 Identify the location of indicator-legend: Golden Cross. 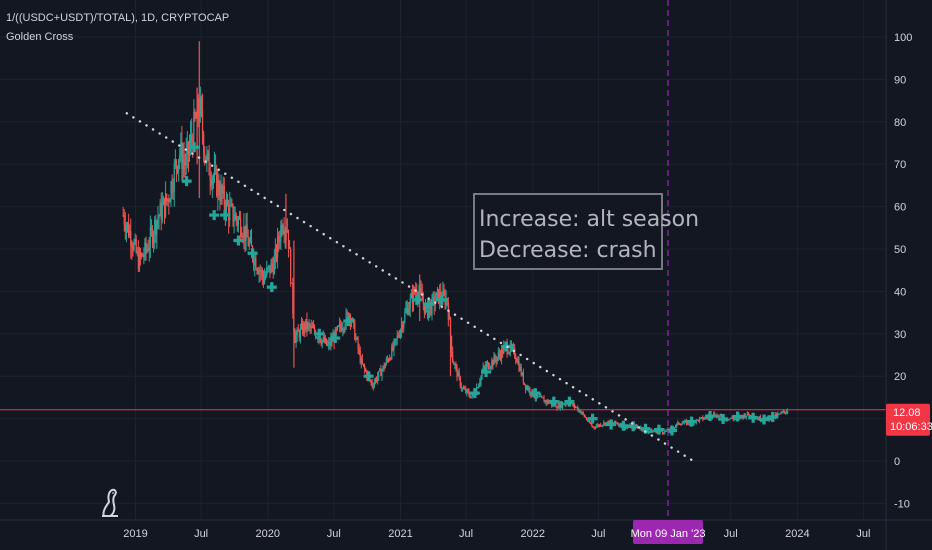
(40, 37).